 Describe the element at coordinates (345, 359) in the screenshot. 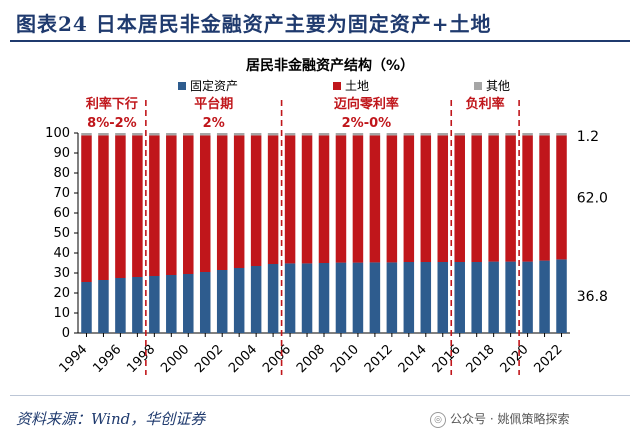

I see `x-tick-label: 2010` at that location.